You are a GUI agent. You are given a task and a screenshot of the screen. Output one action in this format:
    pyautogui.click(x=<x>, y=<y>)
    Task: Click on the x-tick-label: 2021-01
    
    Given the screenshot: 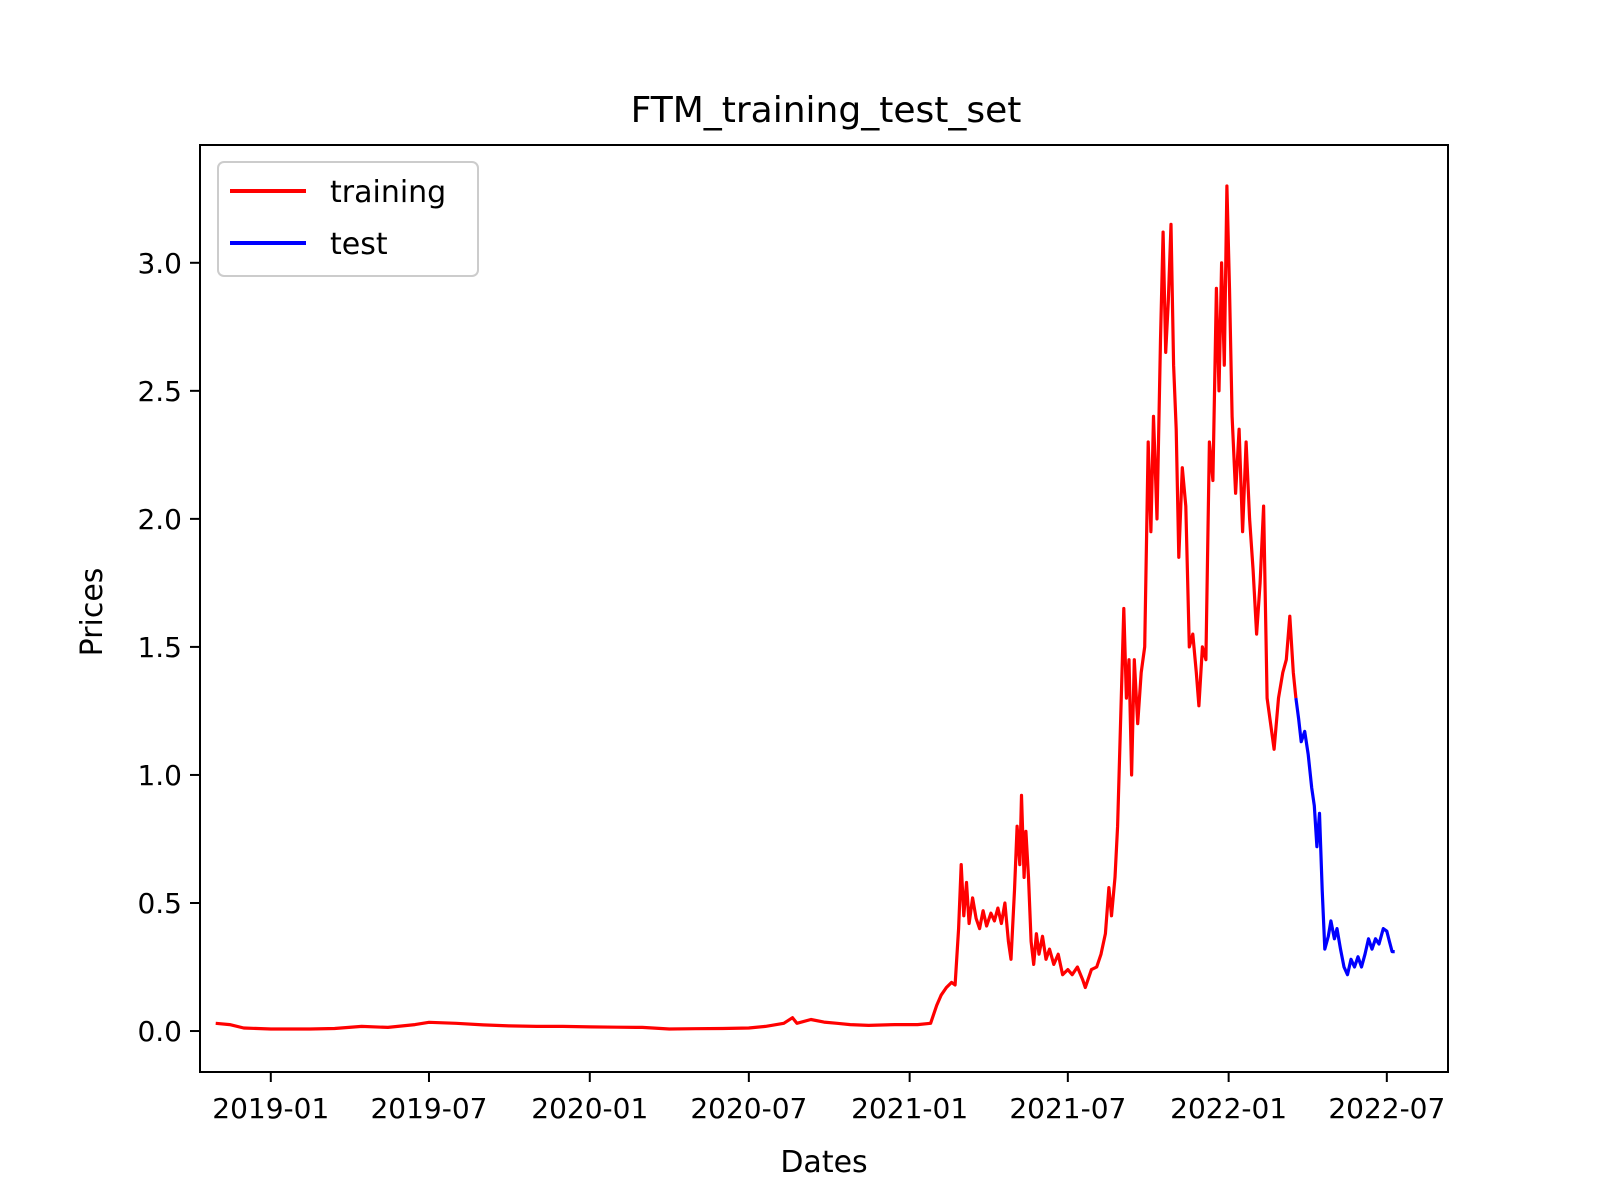 What is the action you would take?
    pyautogui.click(x=909, y=1108)
    